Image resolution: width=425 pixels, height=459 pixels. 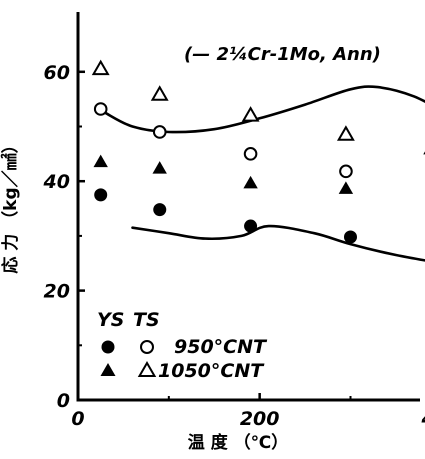 What do you see at coordinates (57, 73) in the screenshot?
I see `y-tick-label: 60` at bounding box center [57, 73].